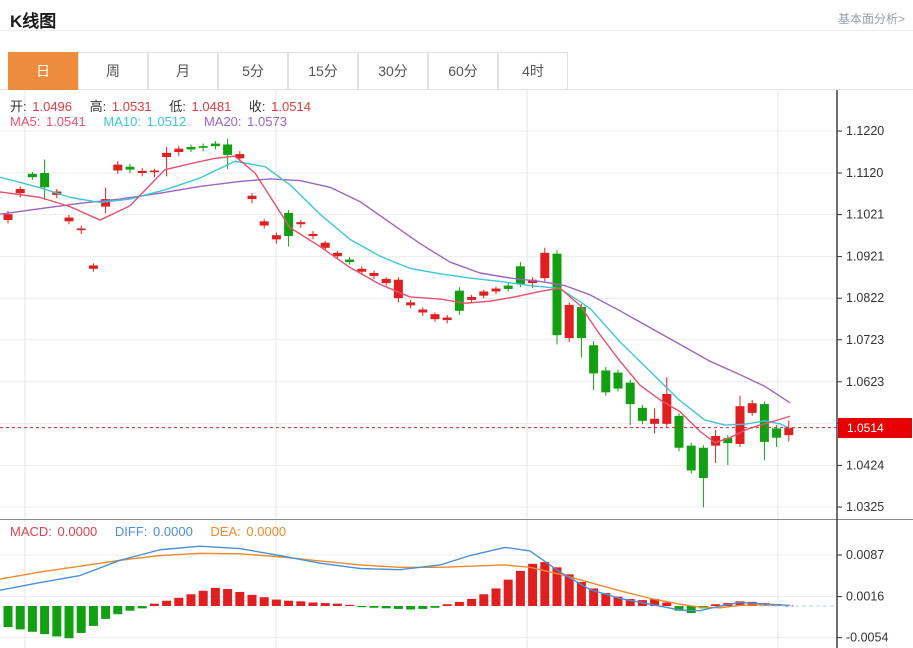  Describe the element at coordinates (865, 131) in the screenshot. I see `svg-text: 1.1220` at that location.